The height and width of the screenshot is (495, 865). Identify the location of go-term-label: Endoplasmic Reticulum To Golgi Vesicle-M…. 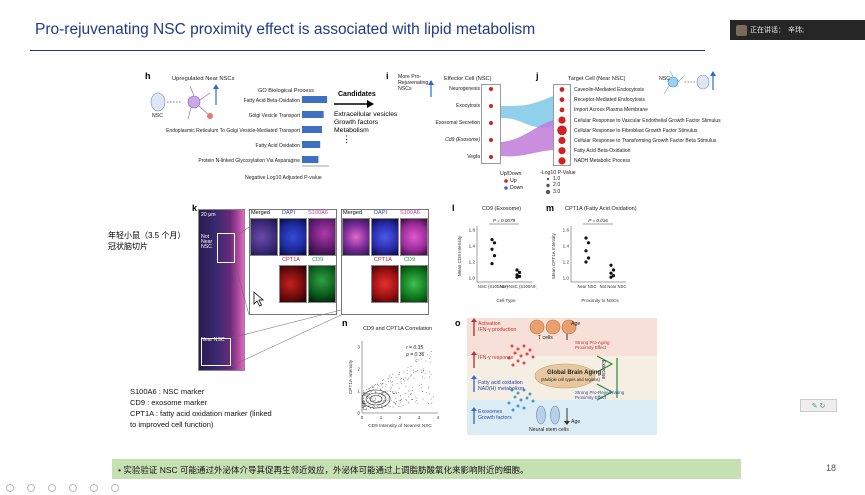
(233, 131).